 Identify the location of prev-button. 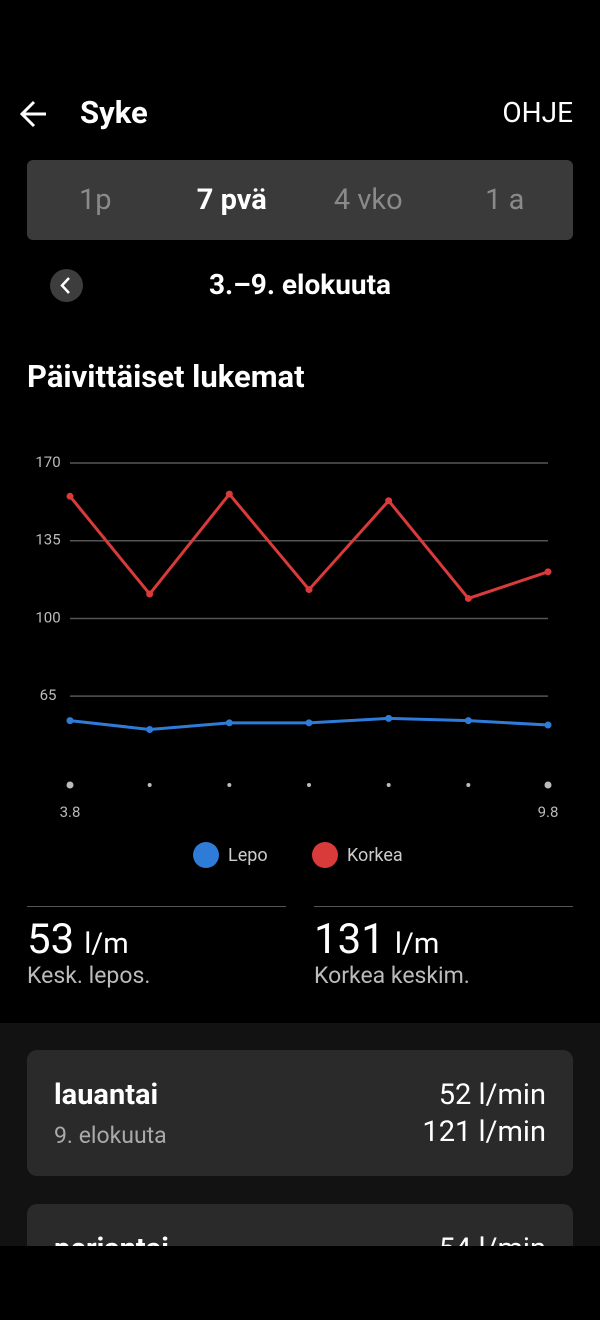
(66, 285).